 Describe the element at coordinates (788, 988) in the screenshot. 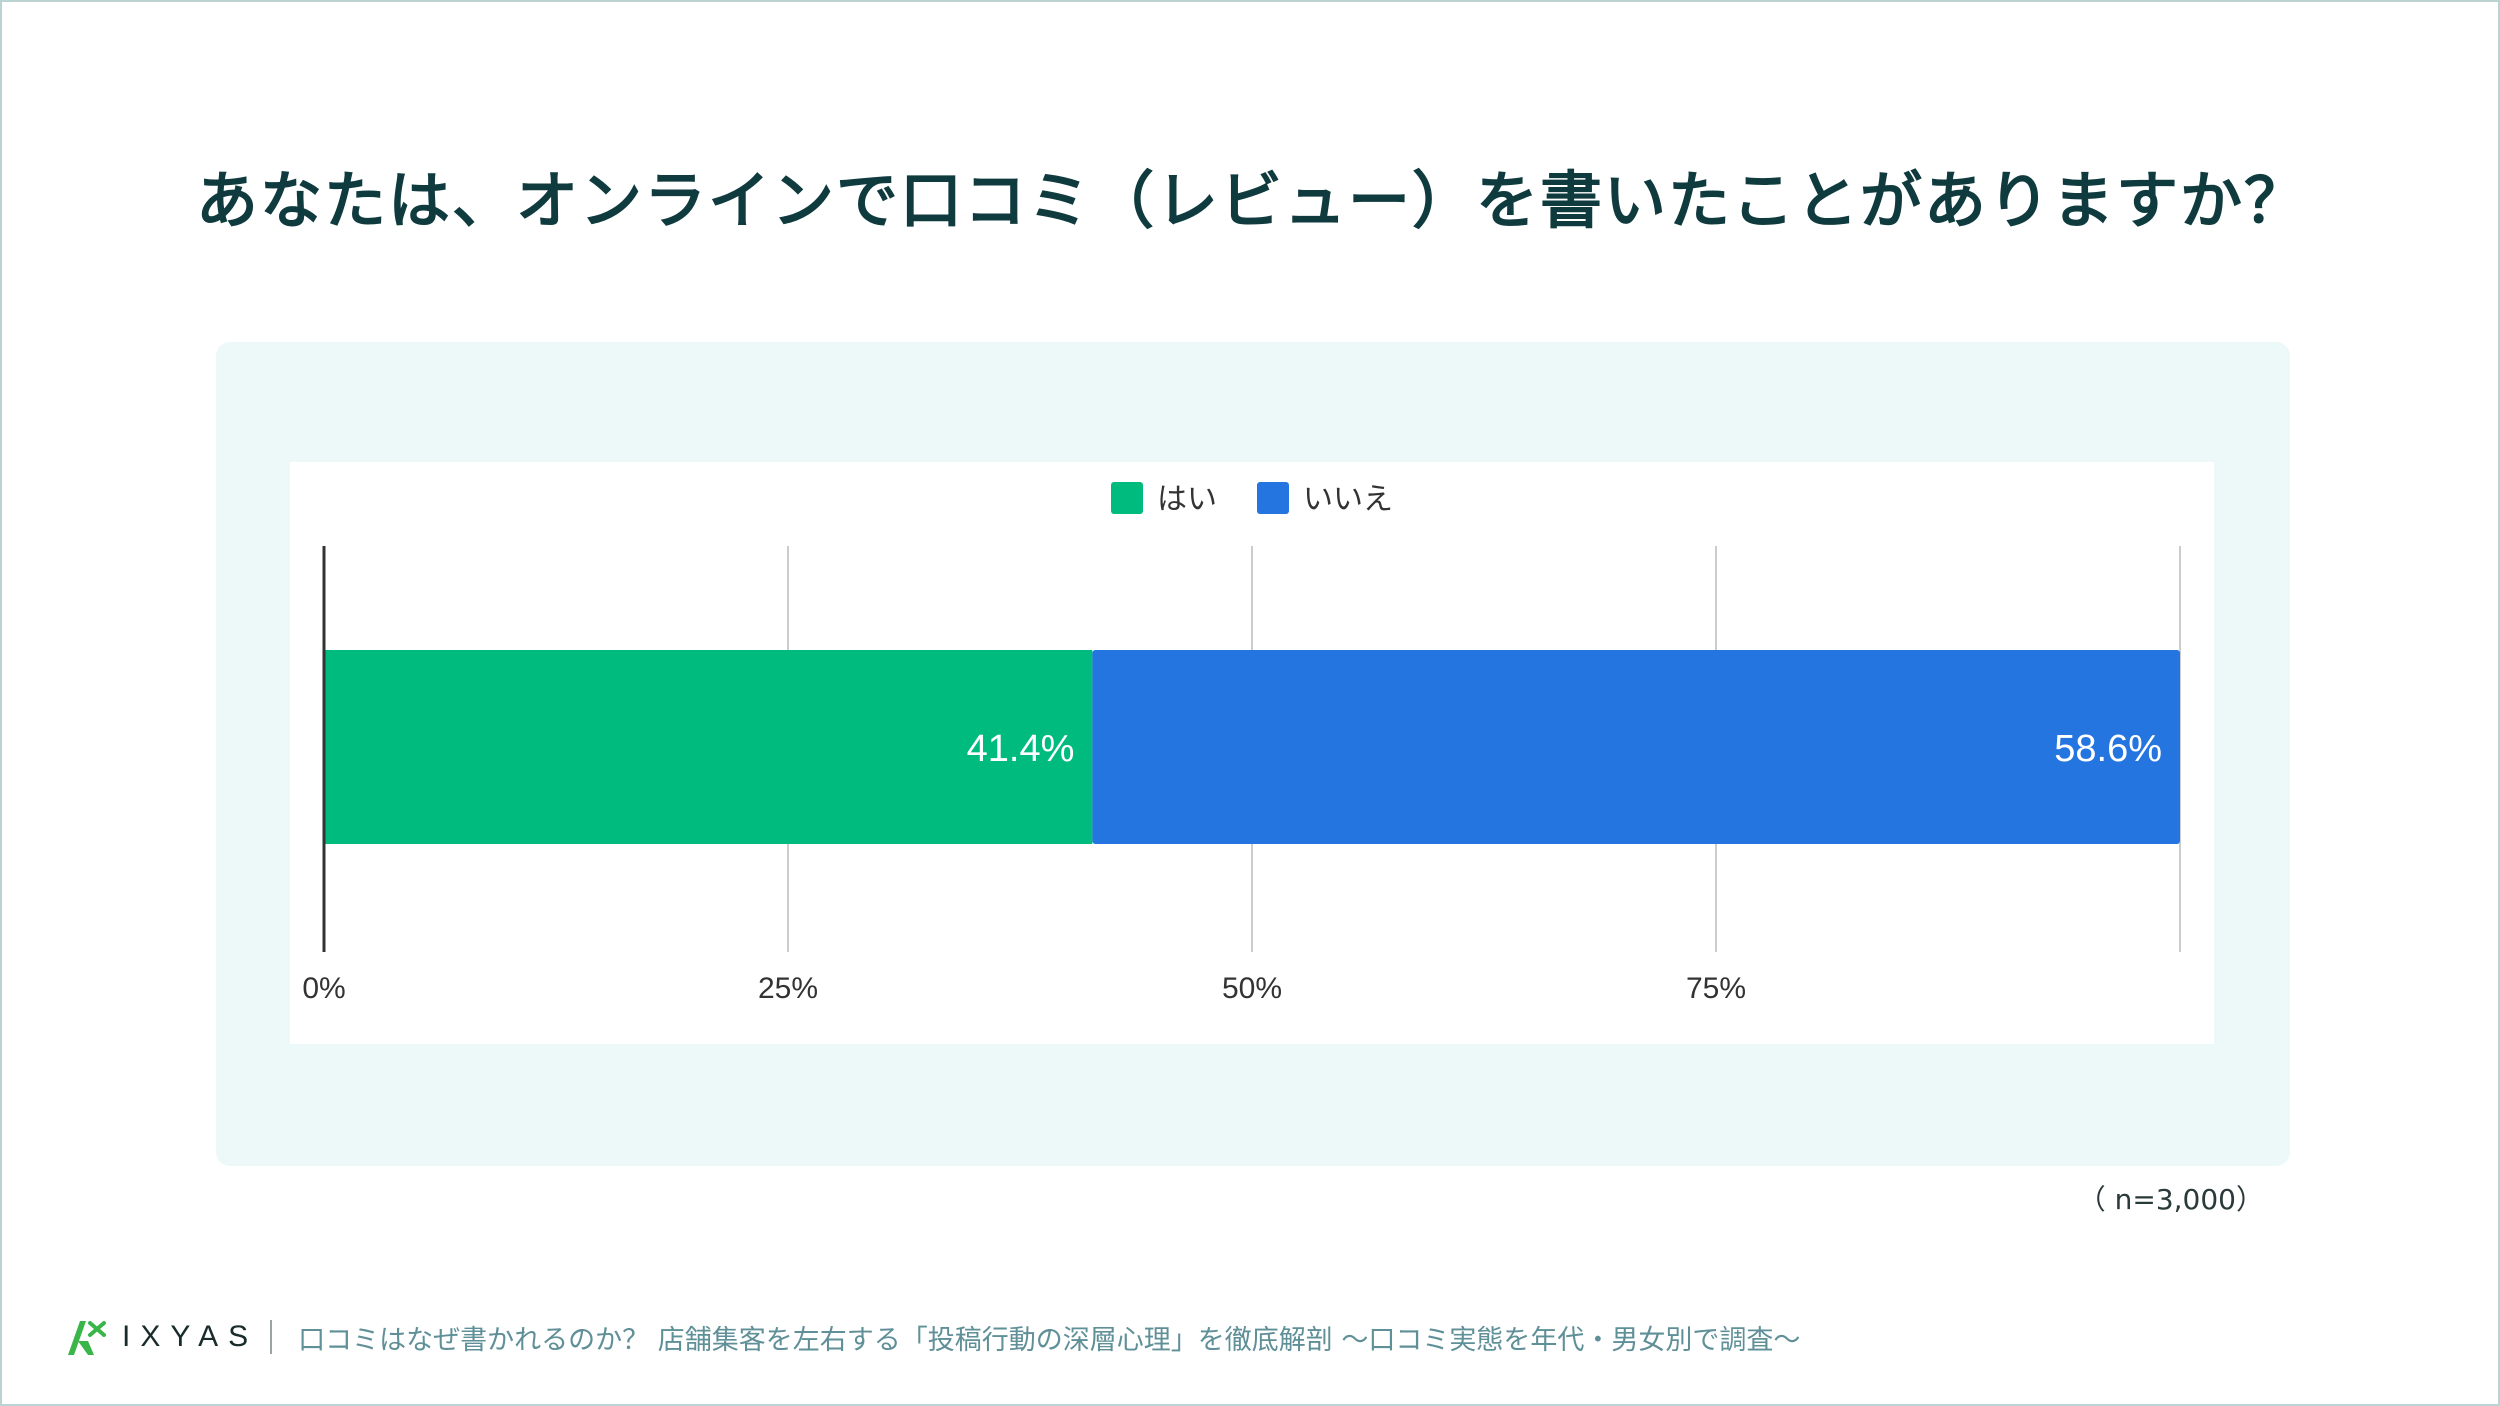

I see `tick-label: 25%` at that location.